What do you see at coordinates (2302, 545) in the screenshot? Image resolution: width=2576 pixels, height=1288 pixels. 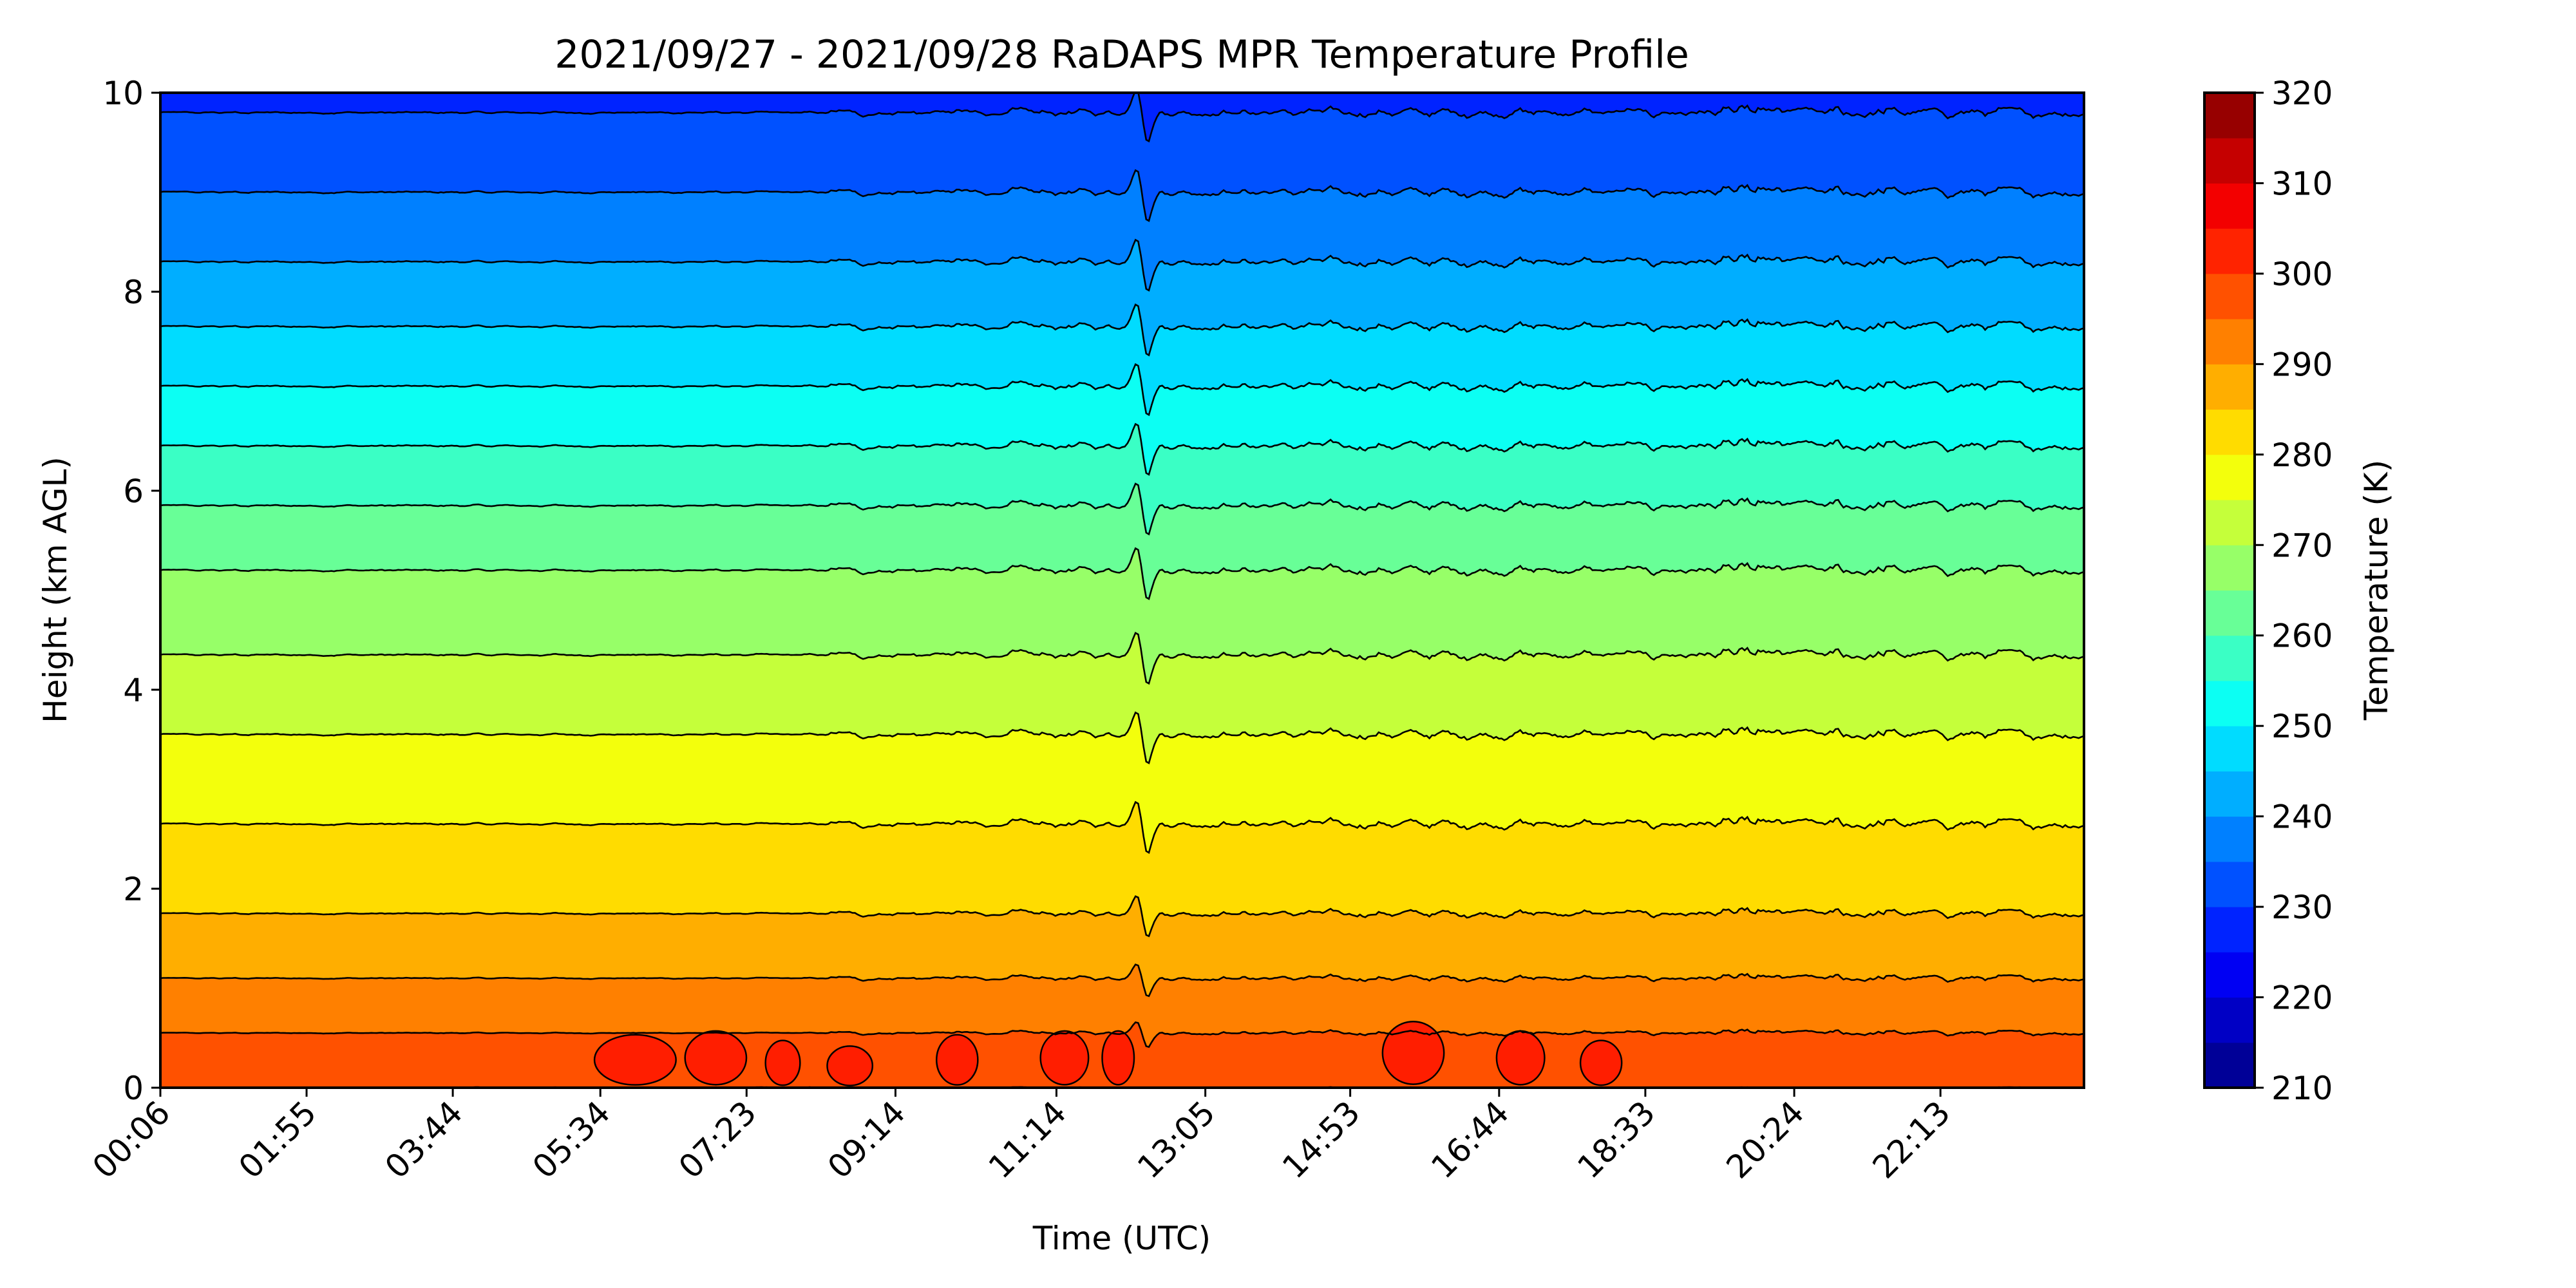 I see `colorbar-tick-label: 270` at bounding box center [2302, 545].